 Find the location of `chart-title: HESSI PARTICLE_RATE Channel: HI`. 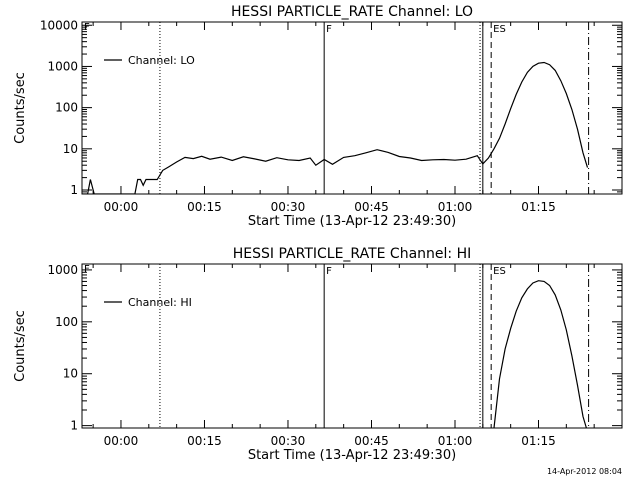

chart-title: HESSI PARTICLE_RATE Channel: HI is located at coordinates (352, 254).